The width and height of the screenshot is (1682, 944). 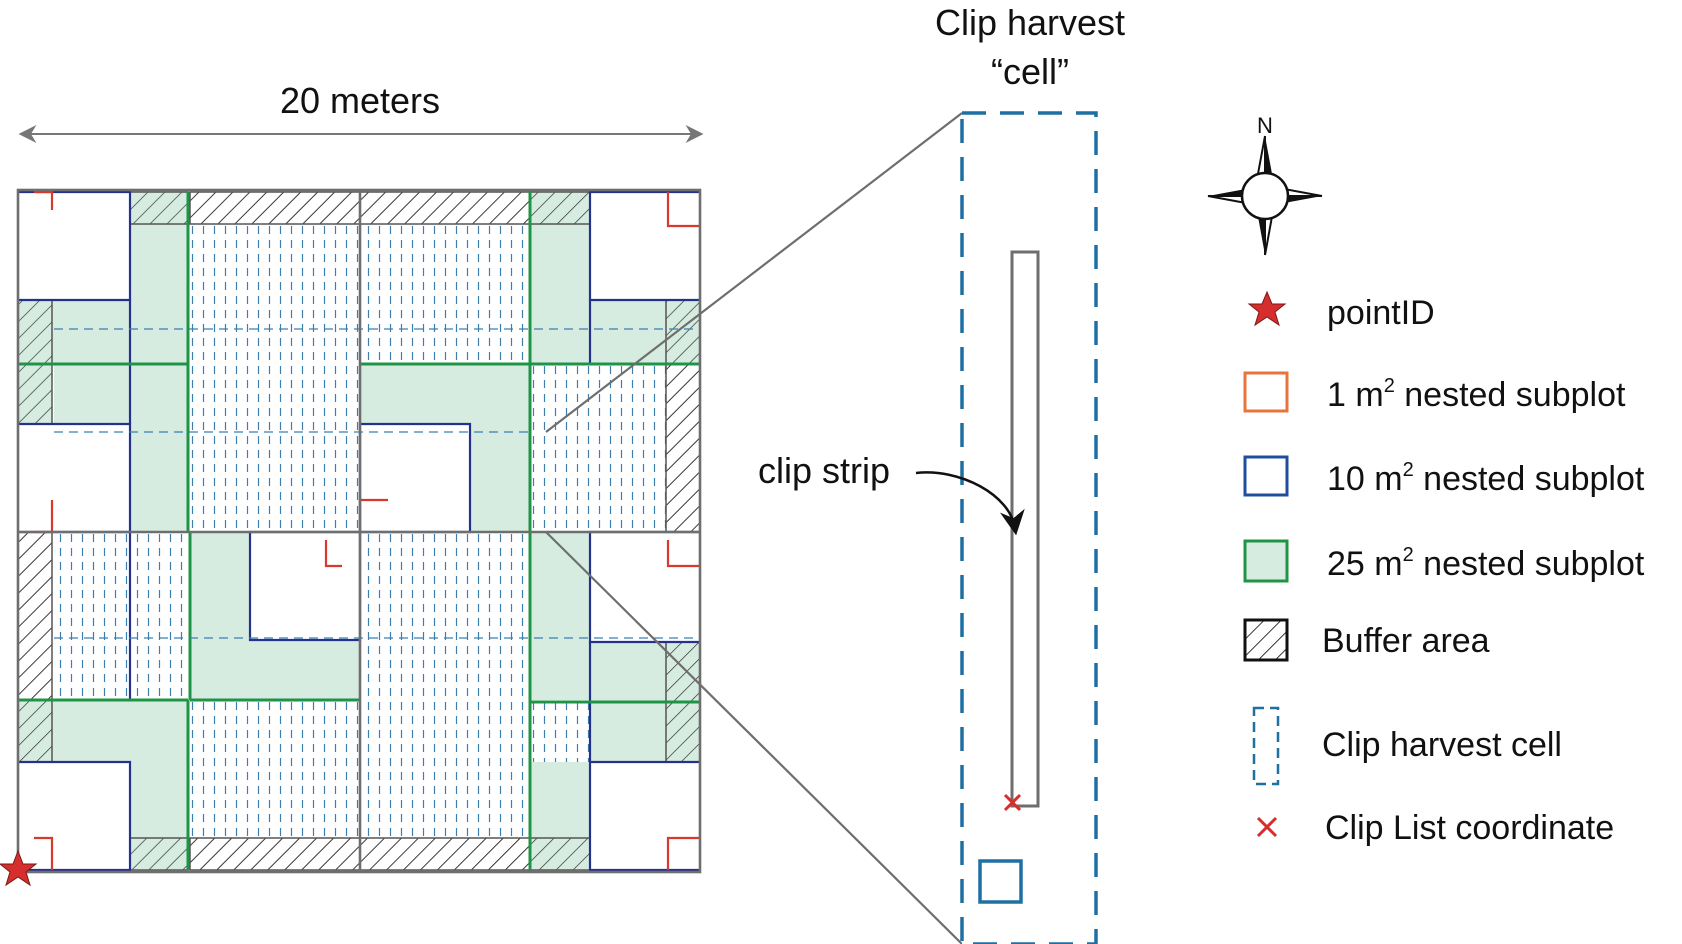 I want to click on legend-item-subplot-10: 10 m2 nested subplot, so click(x=1444, y=476).